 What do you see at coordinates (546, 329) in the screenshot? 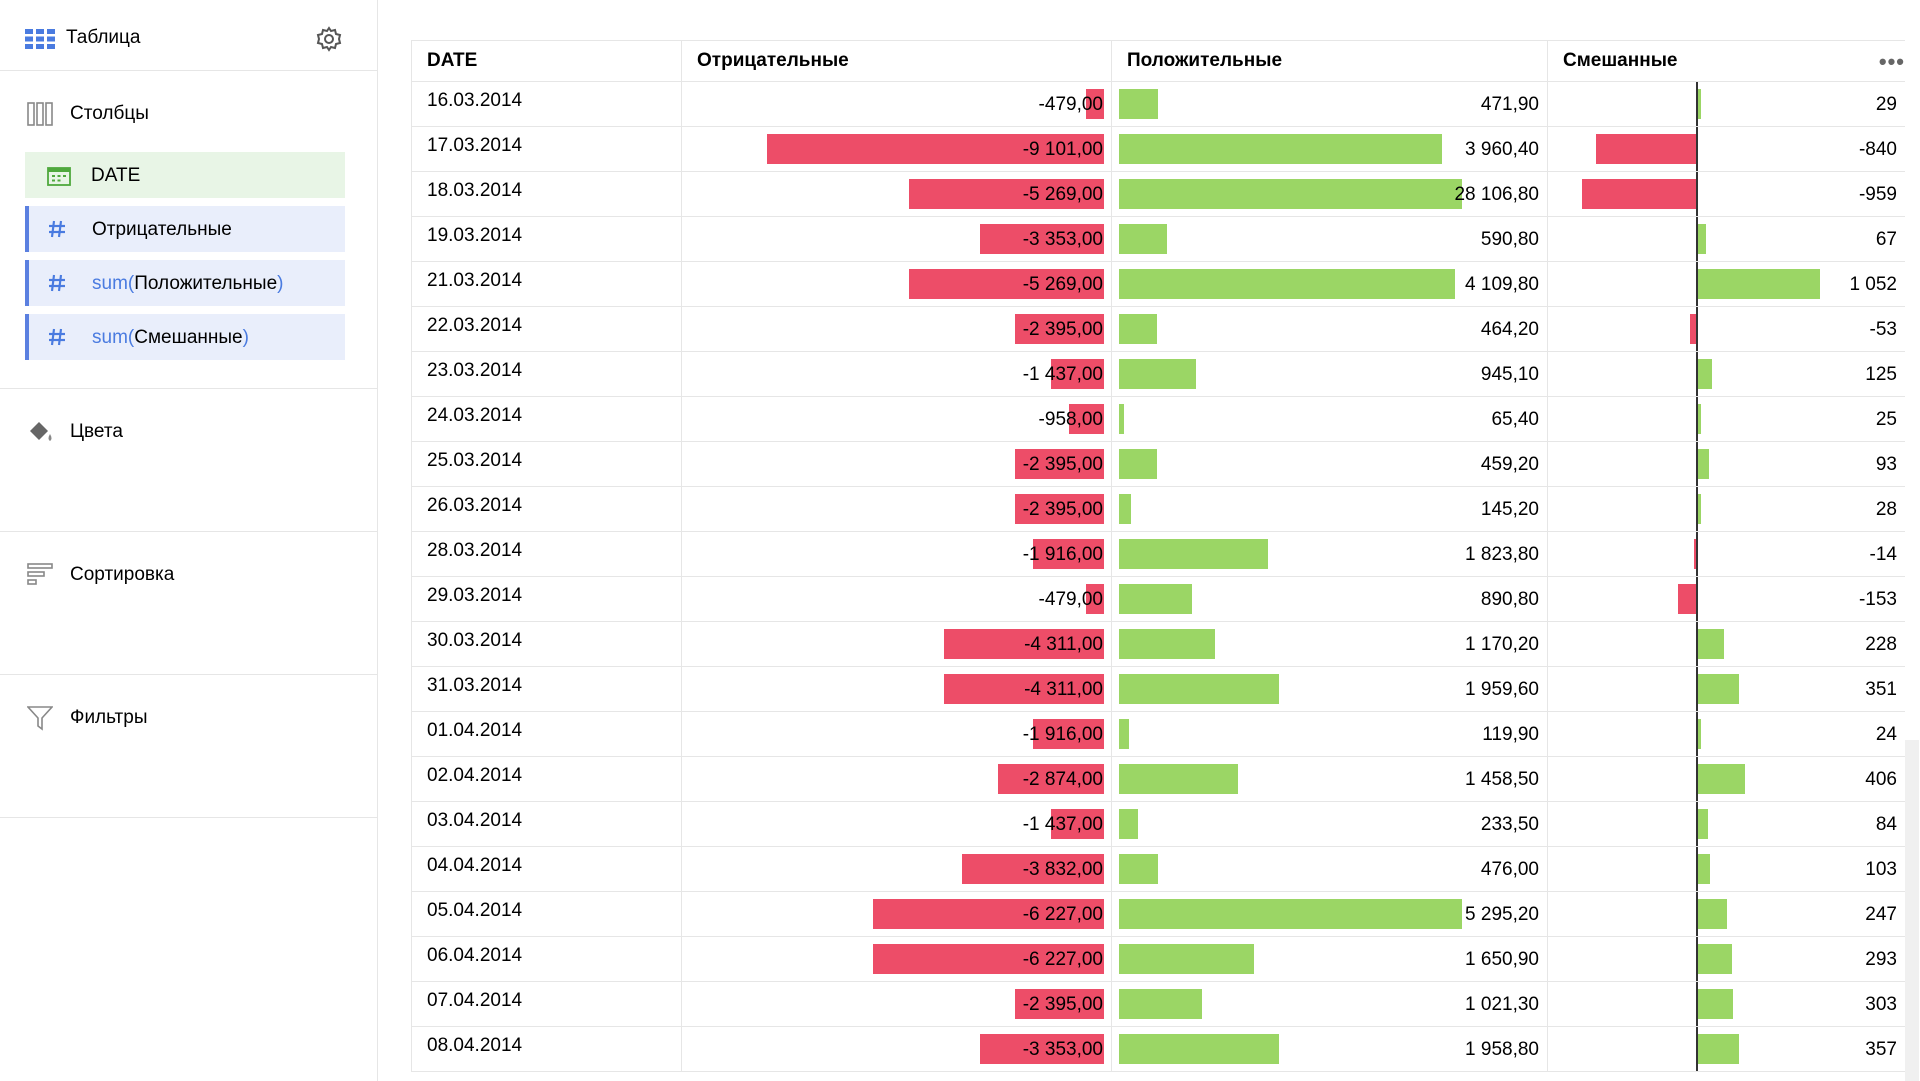
I see `cell-date: 22.03.2014` at bounding box center [546, 329].